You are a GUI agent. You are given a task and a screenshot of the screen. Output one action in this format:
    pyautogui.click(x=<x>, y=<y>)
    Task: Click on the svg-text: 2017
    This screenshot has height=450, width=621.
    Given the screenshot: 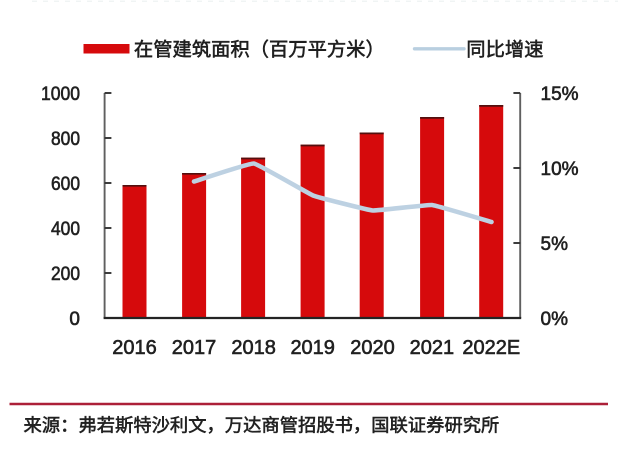 What is the action you would take?
    pyautogui.click(x=194, y=348)
    